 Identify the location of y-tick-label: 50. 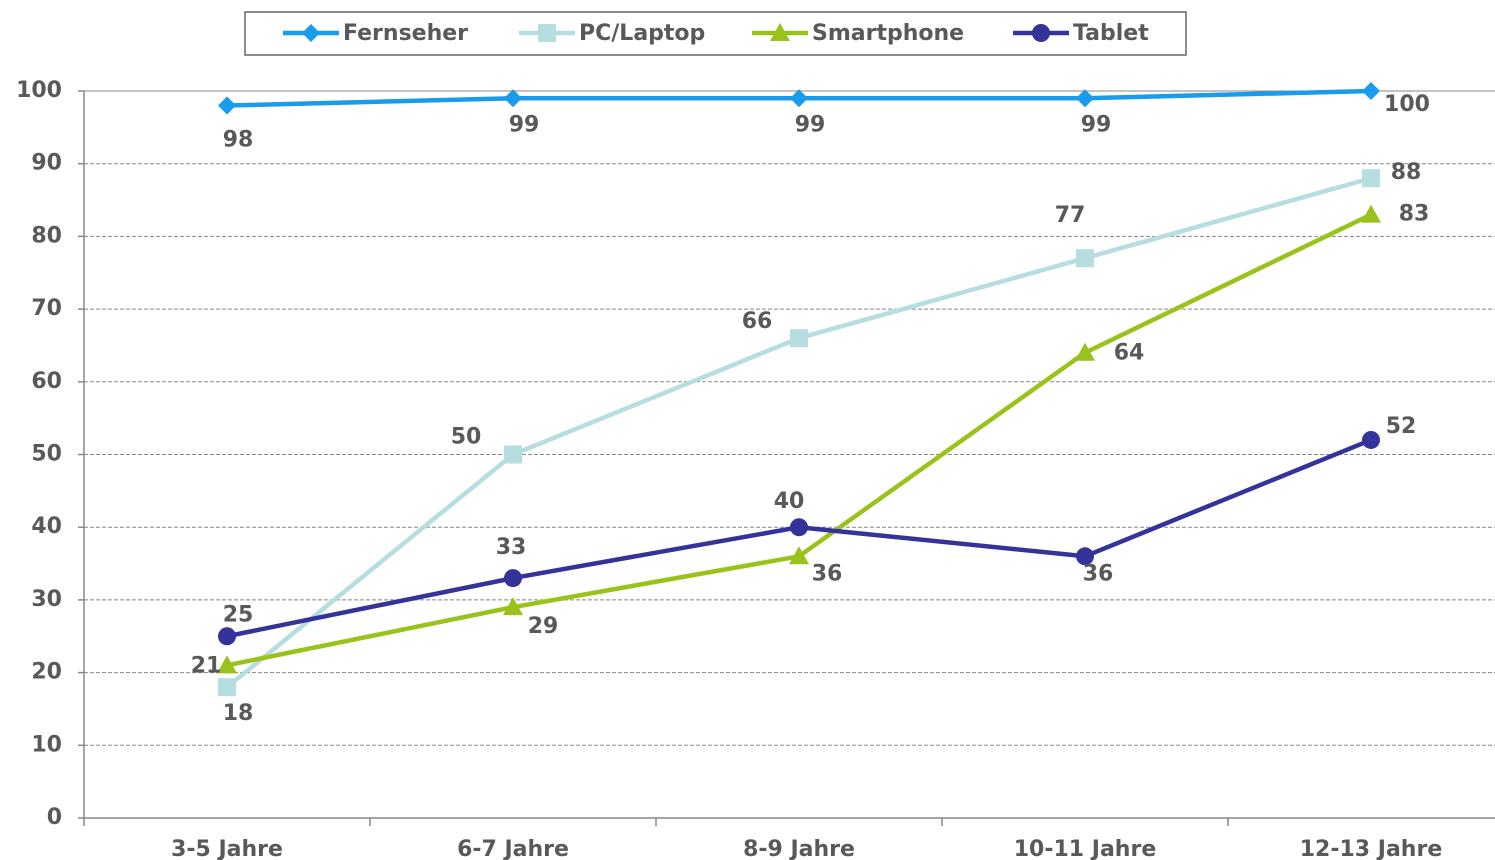
(46, 454).